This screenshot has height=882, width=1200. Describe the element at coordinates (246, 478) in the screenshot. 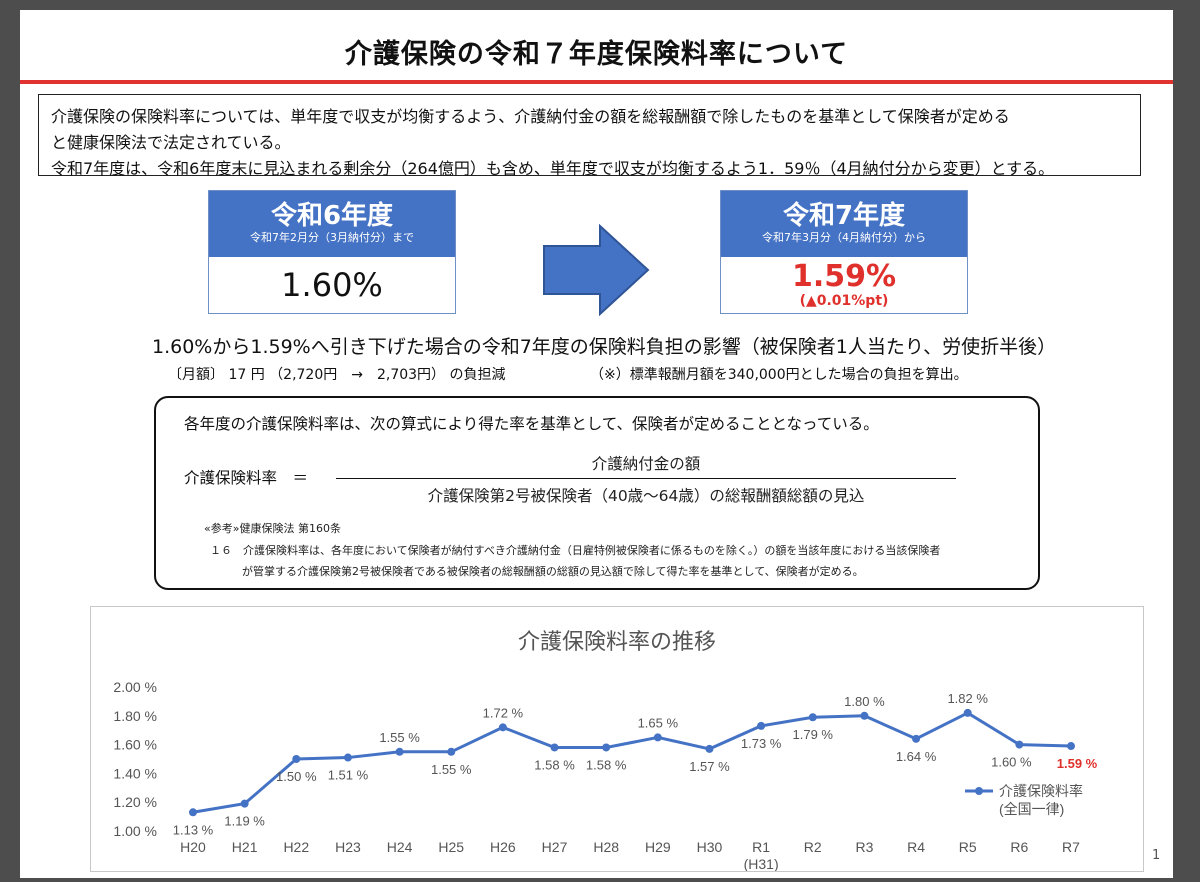

I see `formula-label: 介護保険料率 ＝` at that location.